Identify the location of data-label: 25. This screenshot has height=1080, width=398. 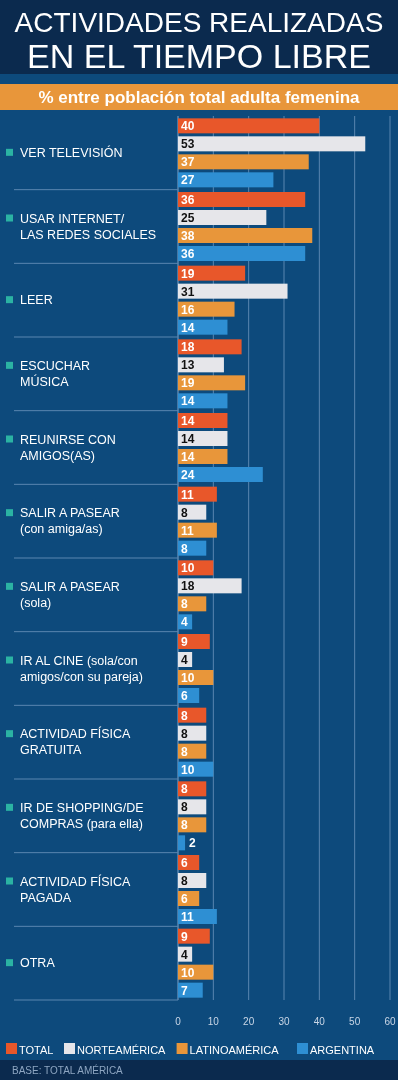
(188, 218).